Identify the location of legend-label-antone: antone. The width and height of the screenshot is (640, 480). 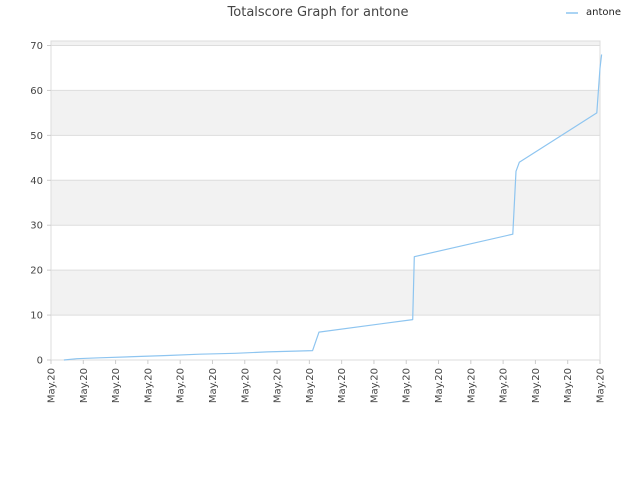
(603, 12).